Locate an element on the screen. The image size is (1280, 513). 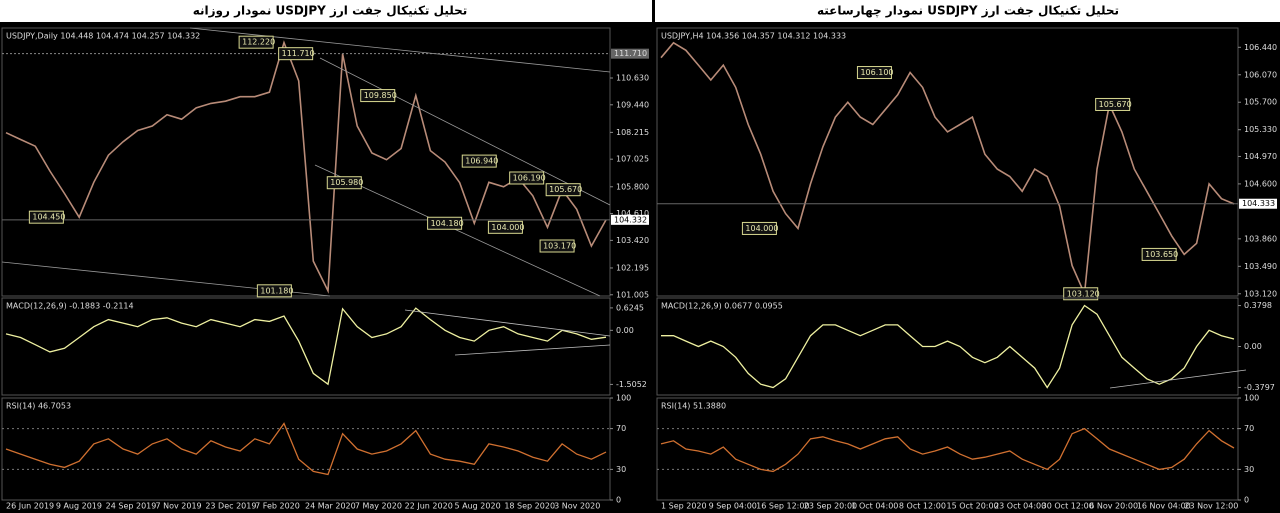
x-tick-label: 9 Sep 04:00 is located at coordinates (733, 506).